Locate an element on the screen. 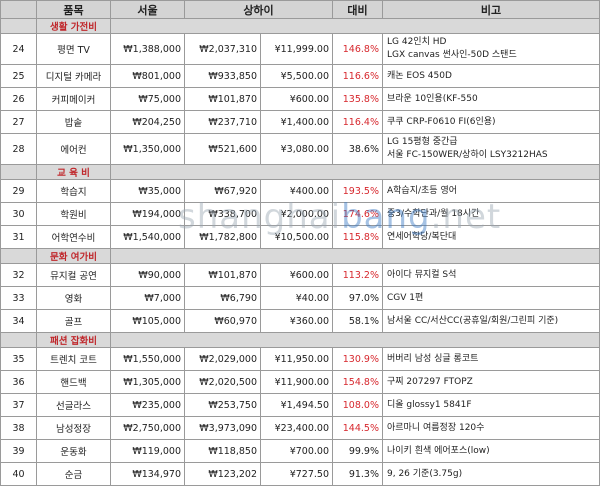  shanghai-cny: ¥2,000.00 is located at coordinates (296, 214).